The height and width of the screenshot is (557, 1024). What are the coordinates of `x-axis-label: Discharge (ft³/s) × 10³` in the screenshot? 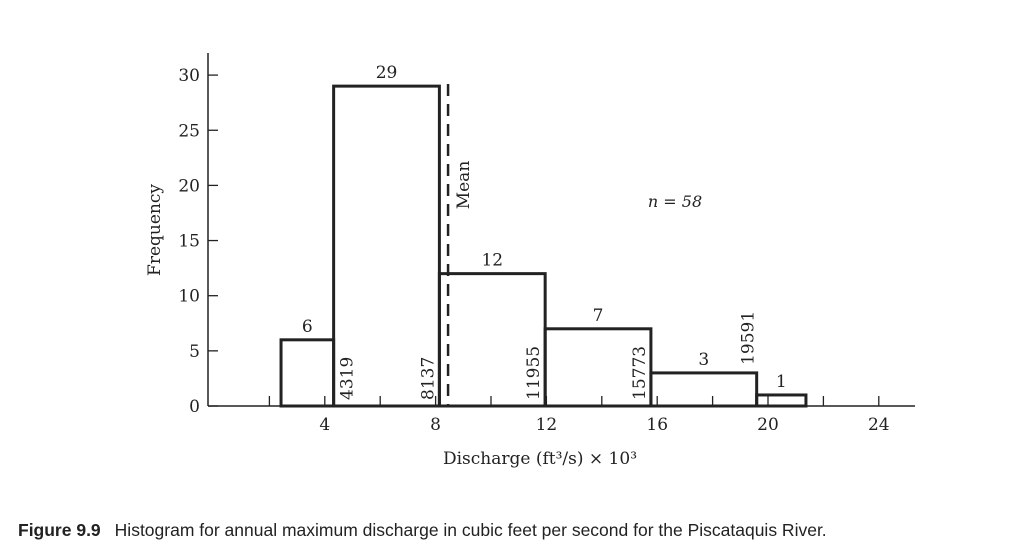 It's located at (540, 459).